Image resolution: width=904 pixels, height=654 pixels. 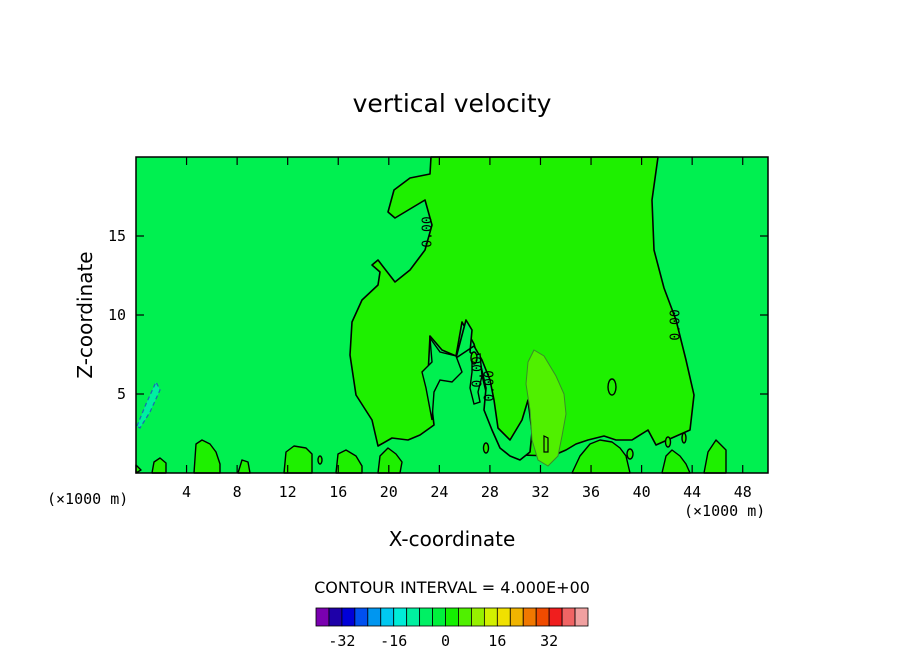 I want to click on x-tick-label: 44, so click(x=692, y=492).